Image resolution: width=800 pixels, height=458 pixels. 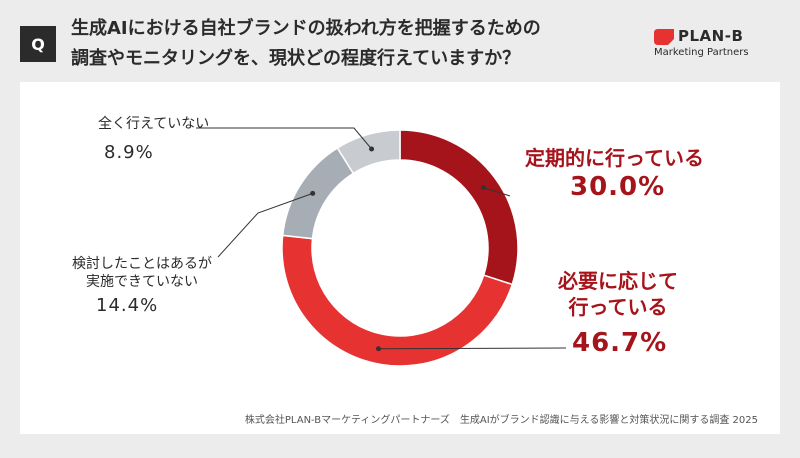 I want to click on brand-logo: PLAN-B Marketing Partners, so click(x=712, y=43).